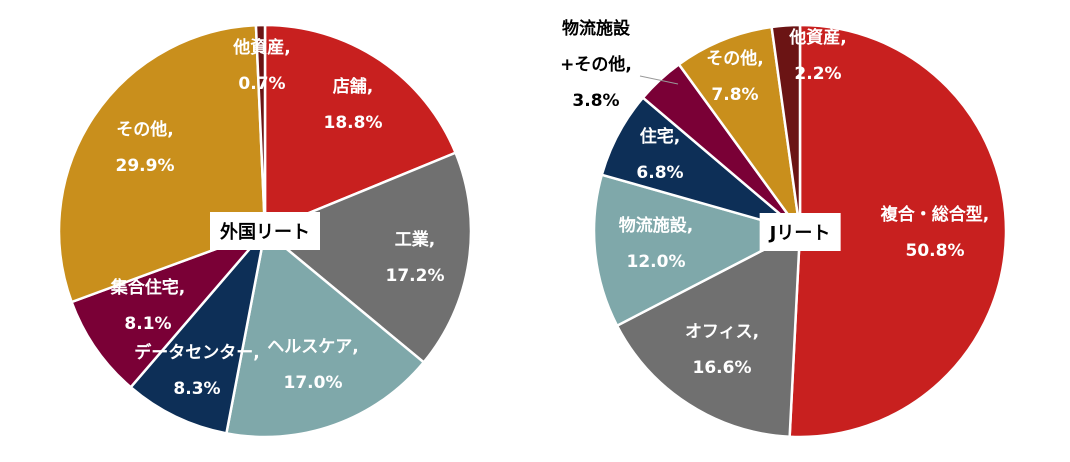 This screenshot has width=1070, height=462. I want to click on data-label: 他資産, 0.7%, so click(261, 66).